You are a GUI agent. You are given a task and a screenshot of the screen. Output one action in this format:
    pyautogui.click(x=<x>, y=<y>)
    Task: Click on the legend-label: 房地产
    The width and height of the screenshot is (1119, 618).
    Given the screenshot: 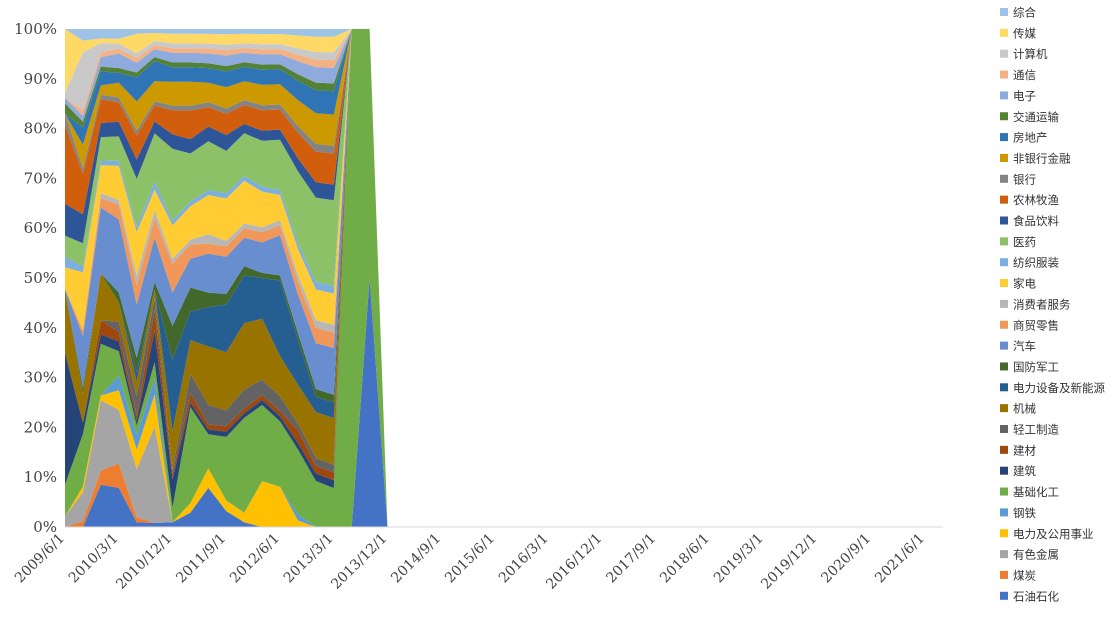 What is the action you would take?
    pyautogui.click(x=1030, y=138)
    